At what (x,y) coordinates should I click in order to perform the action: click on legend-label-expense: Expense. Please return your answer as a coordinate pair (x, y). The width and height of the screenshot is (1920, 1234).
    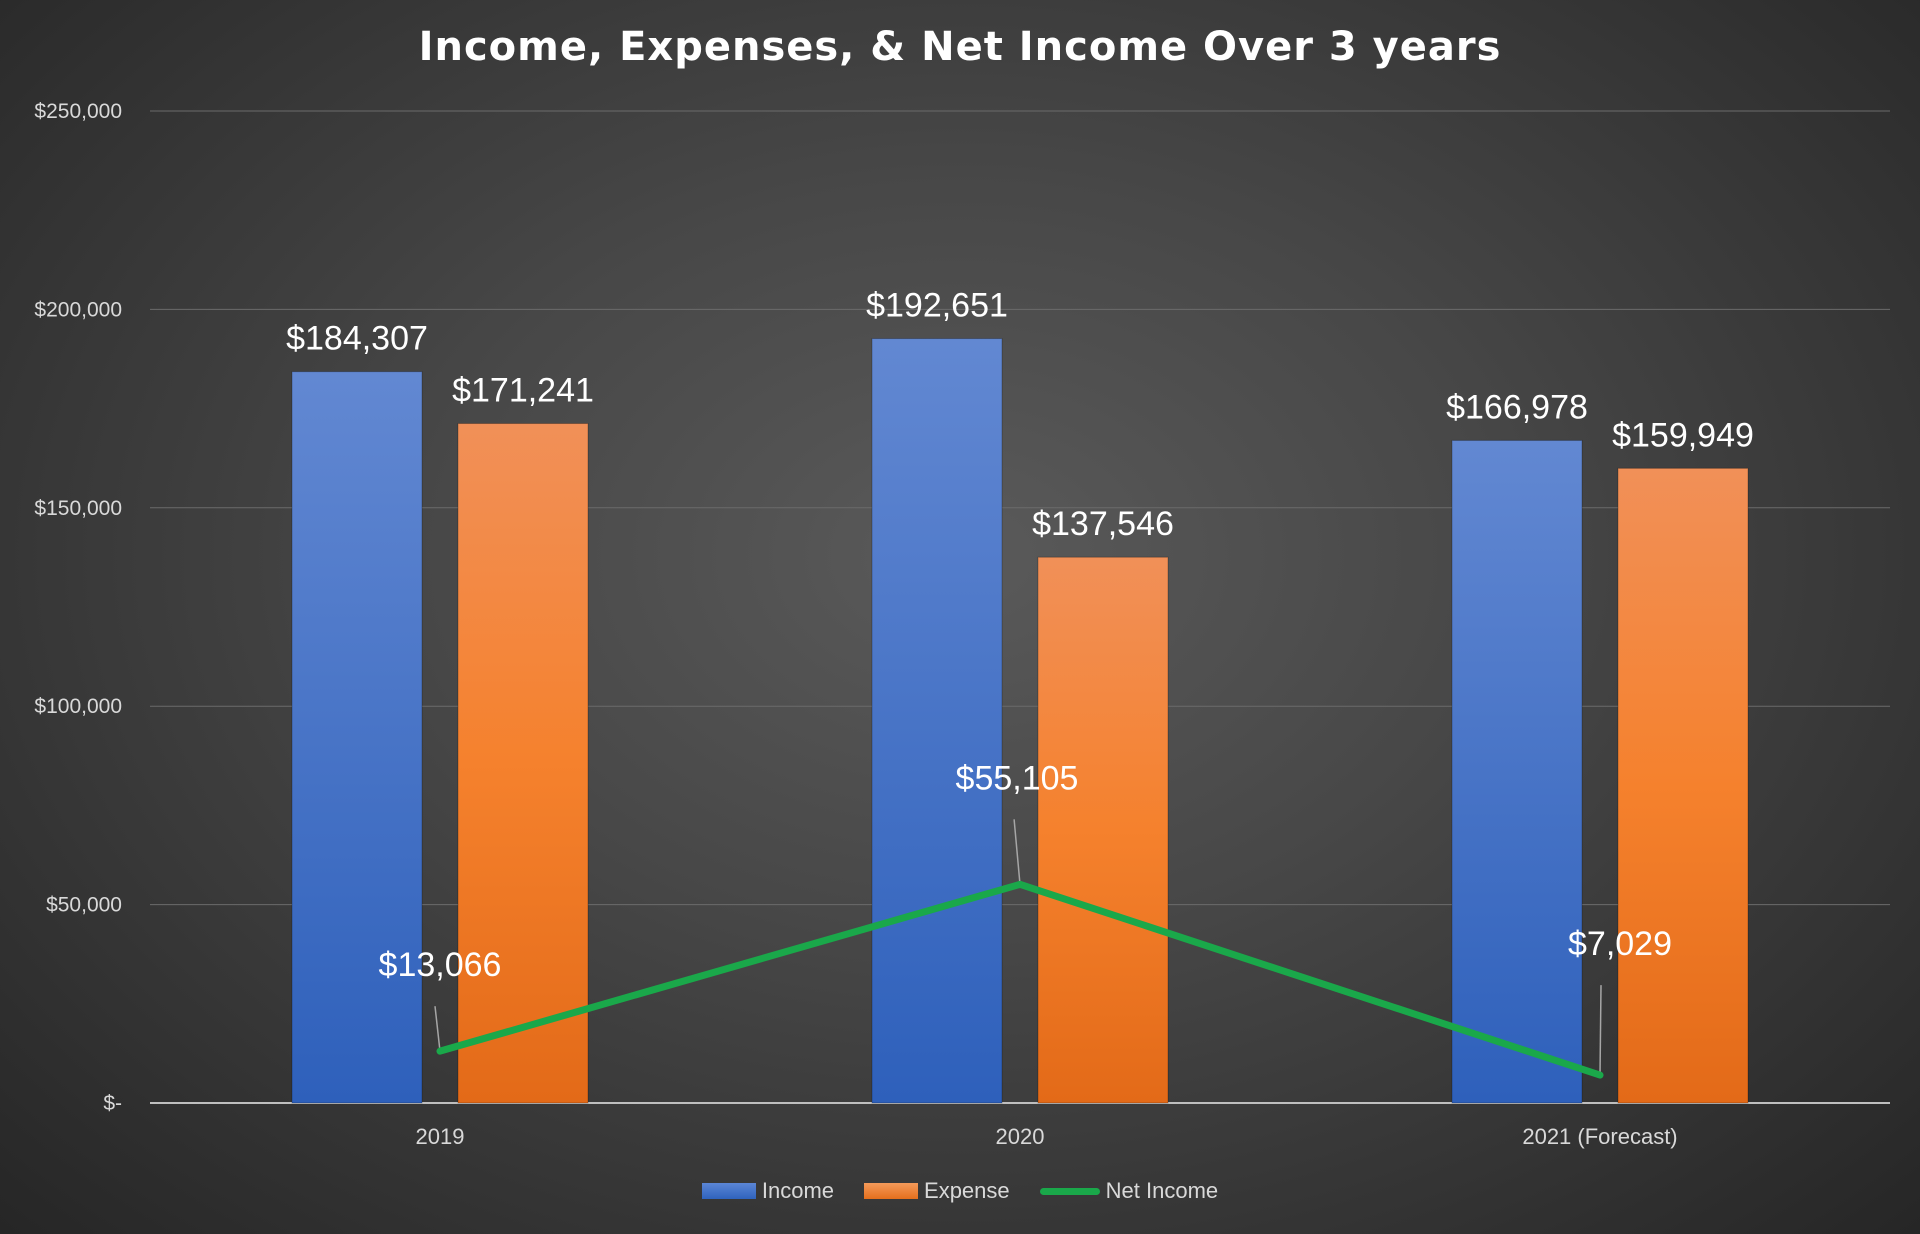
    Looking at the image, I should click on (967, 1190).